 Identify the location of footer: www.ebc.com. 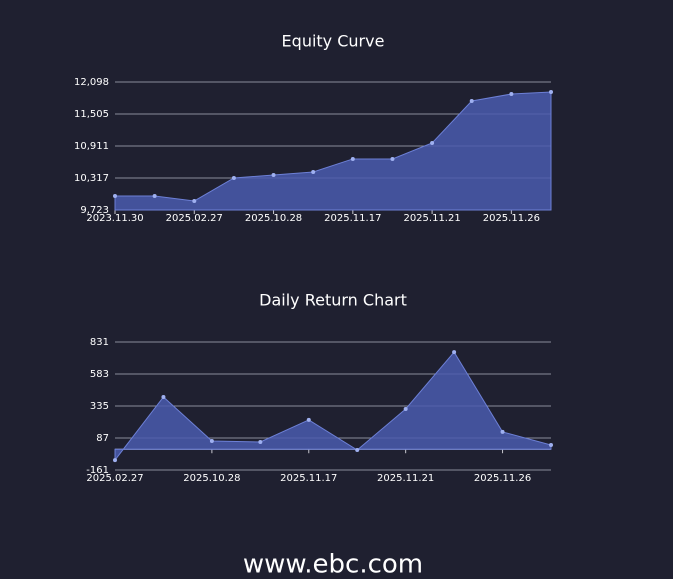
(333, 564).